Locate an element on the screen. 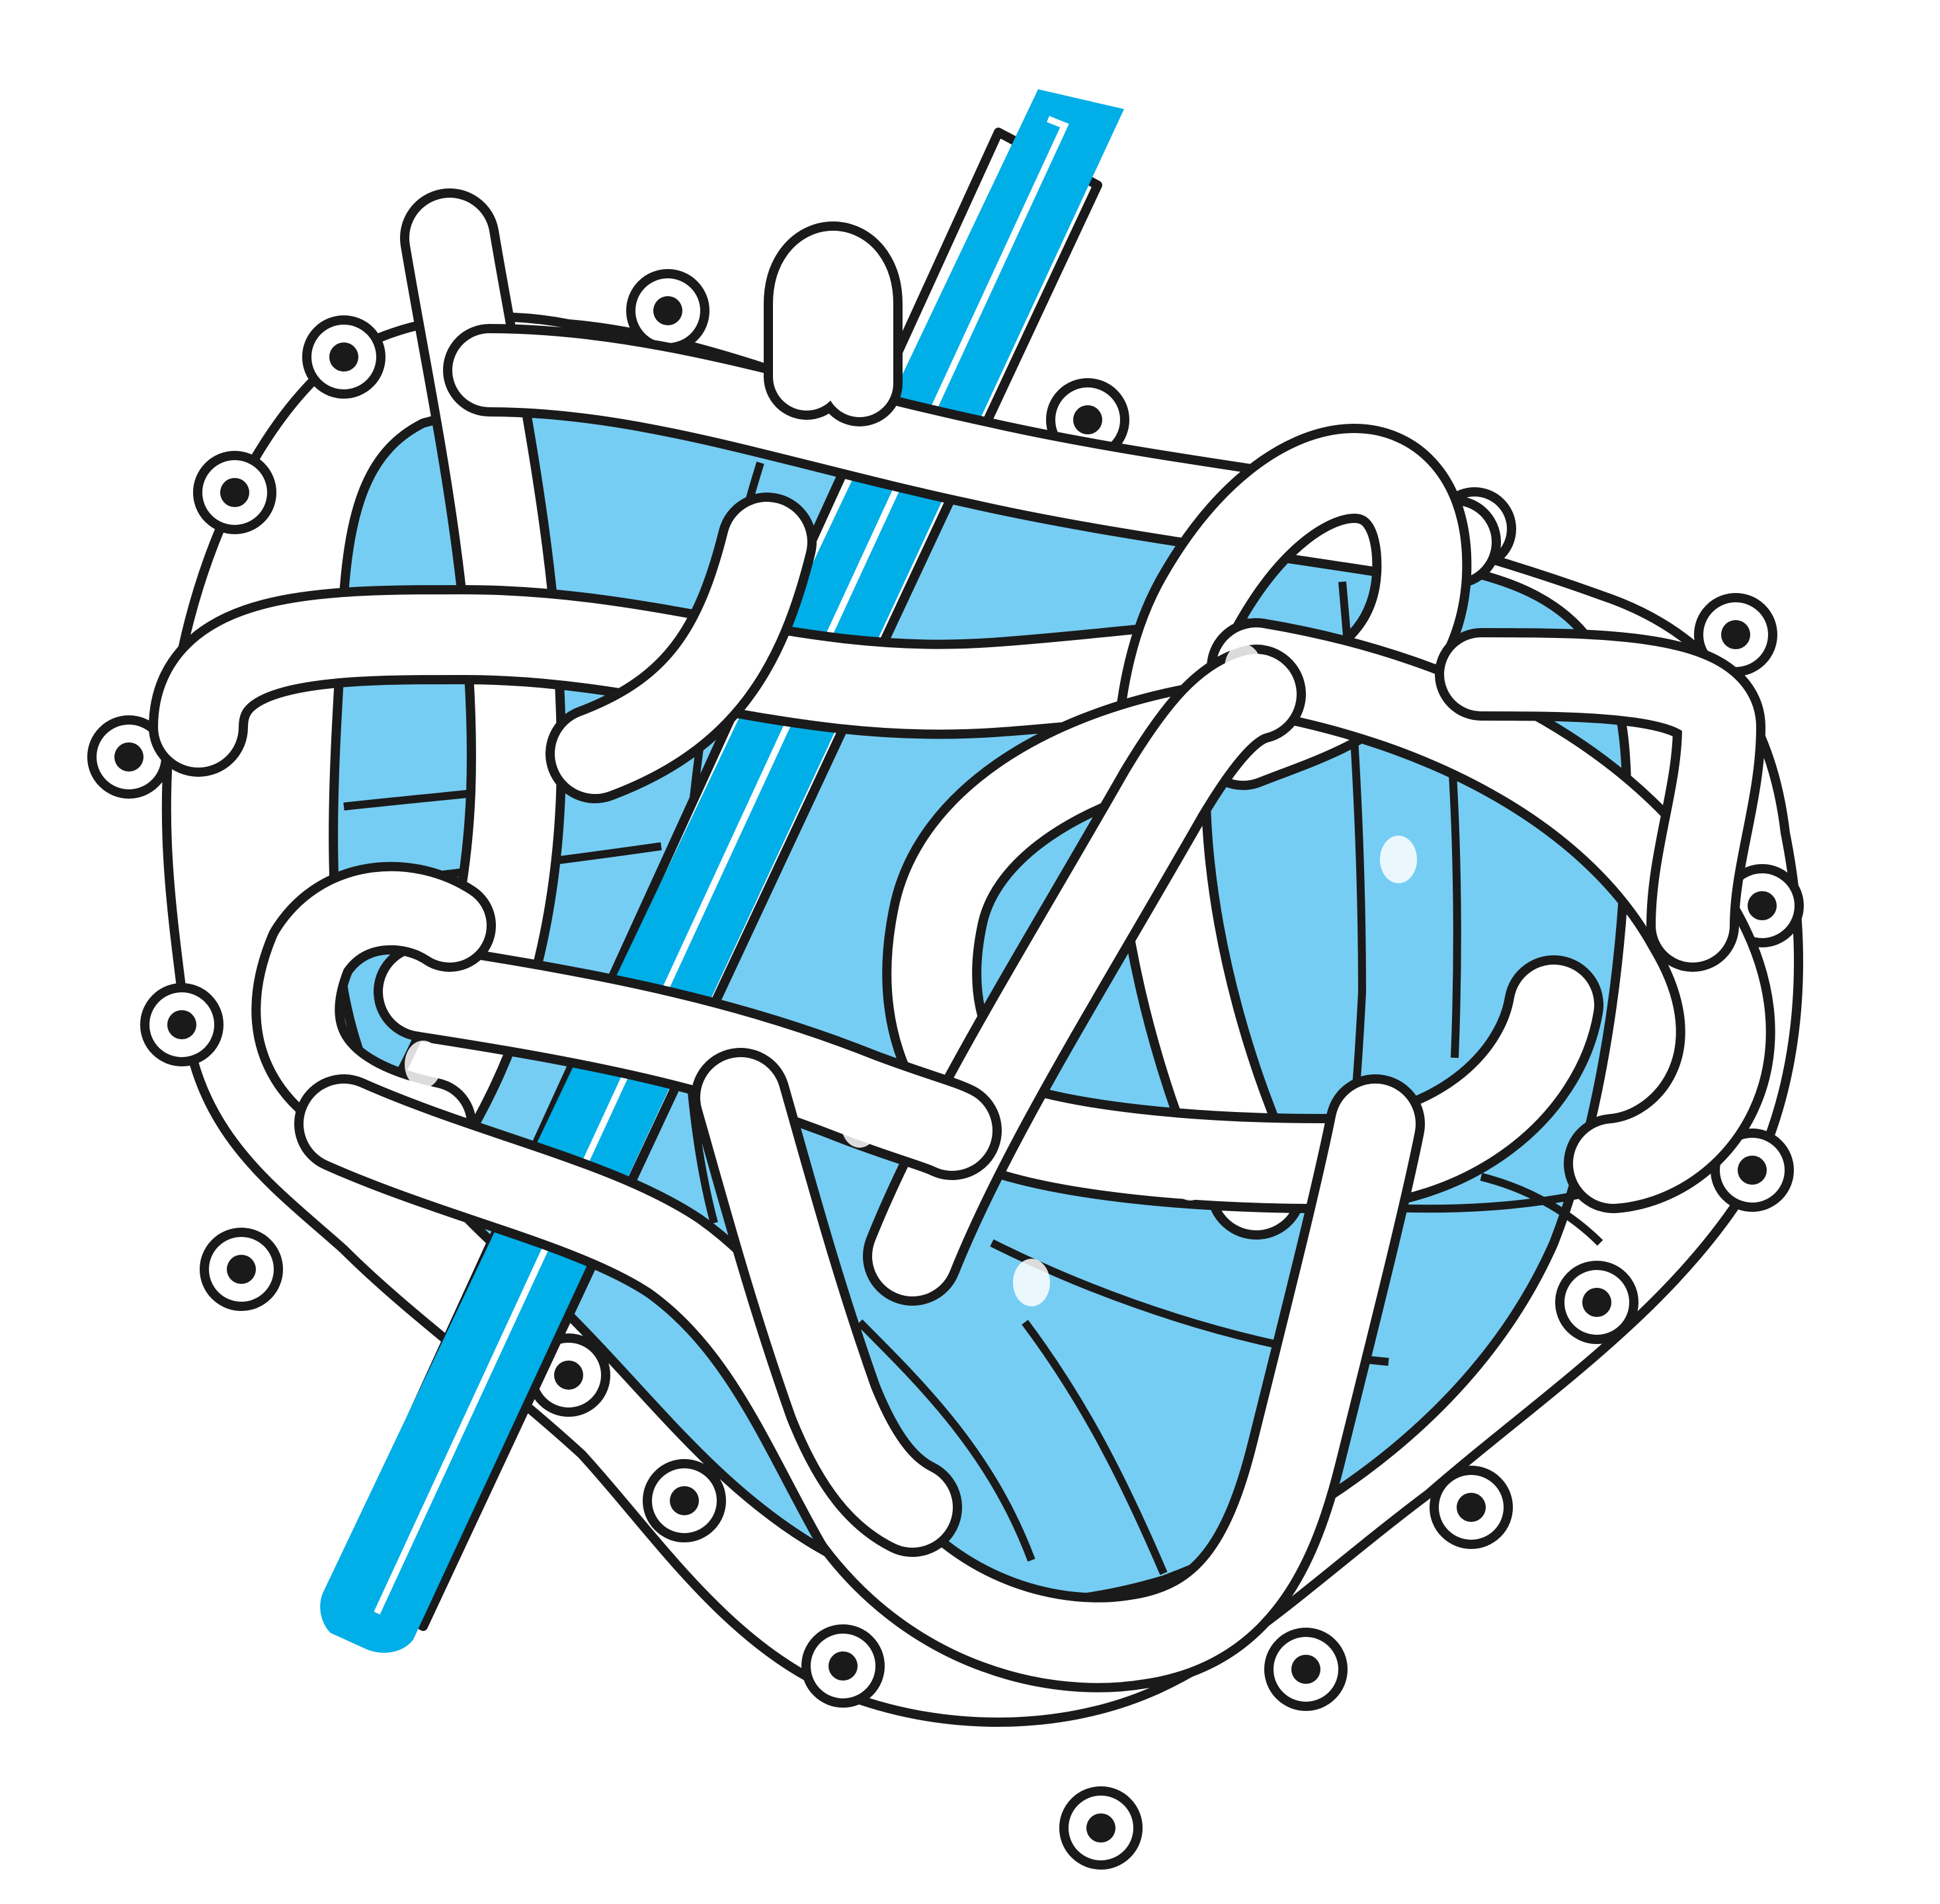 The width and height of the screenshot is (1940, 1904). strand-upper-small-loop is located at coordinates (833, 323).